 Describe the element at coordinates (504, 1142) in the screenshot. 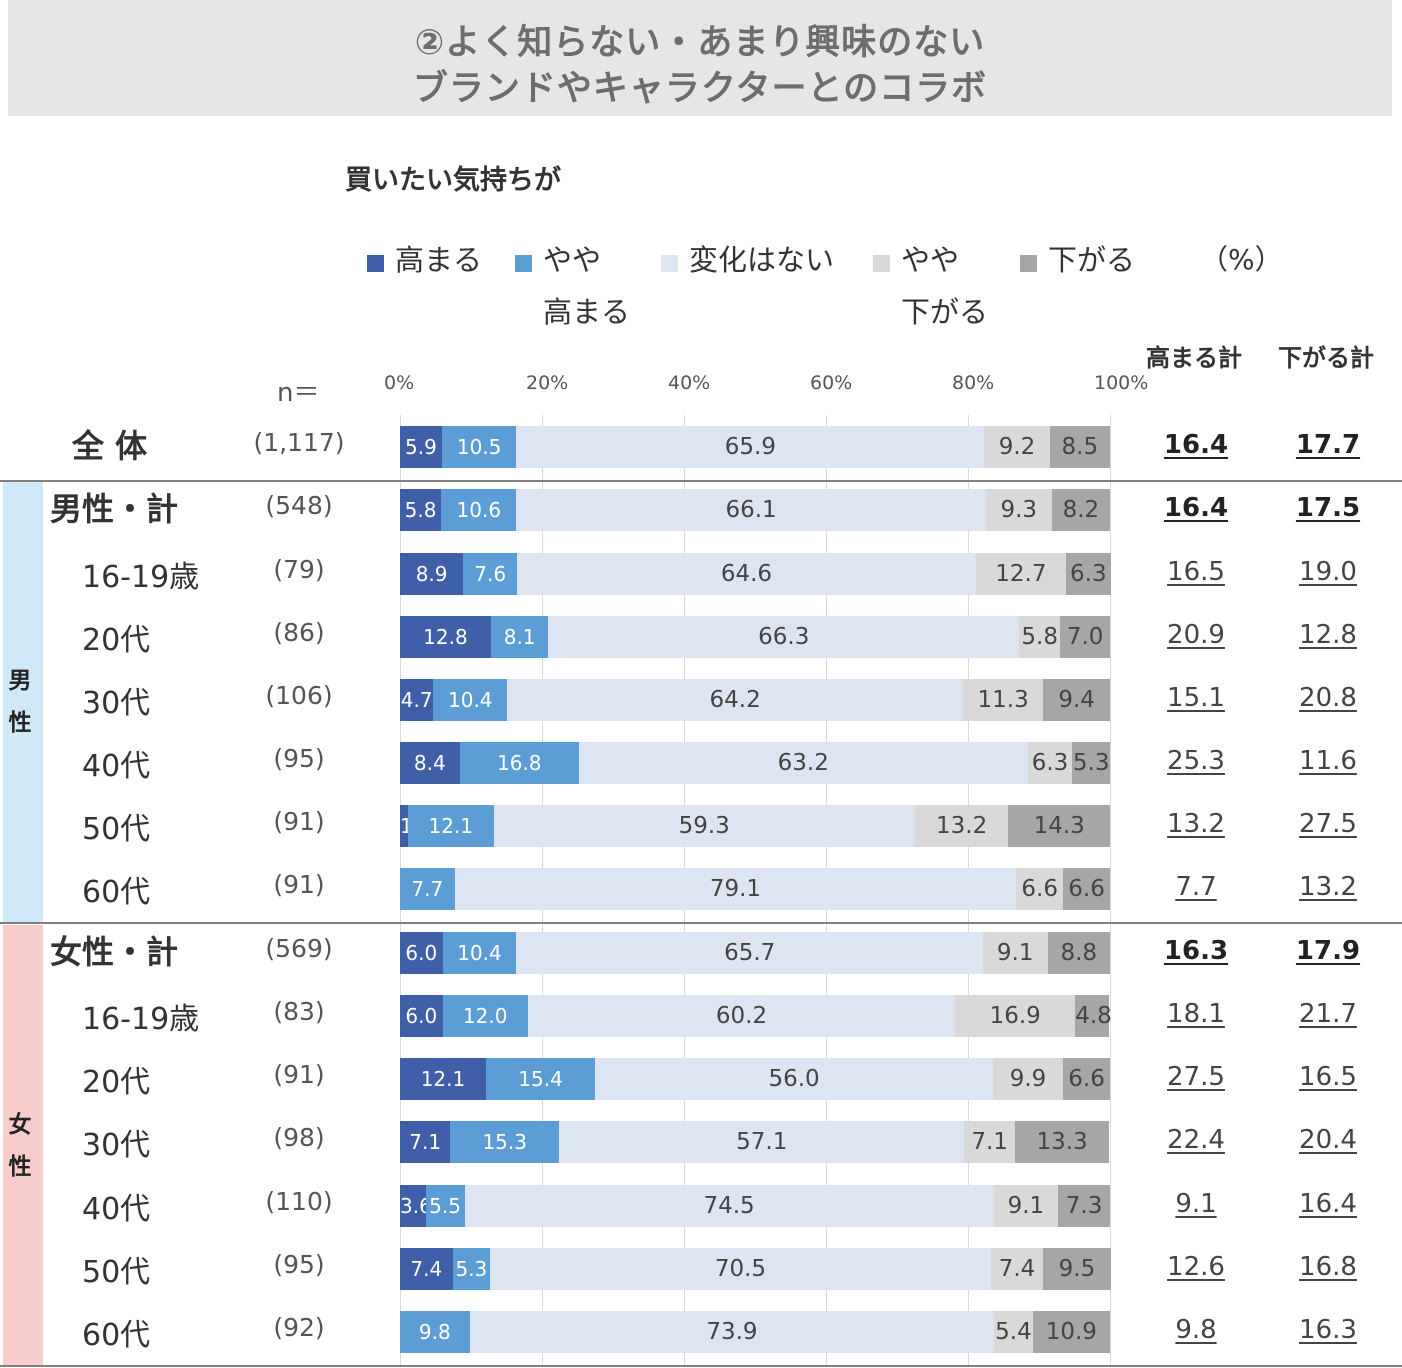

I see `bar-data-label: 15.3` at that location.